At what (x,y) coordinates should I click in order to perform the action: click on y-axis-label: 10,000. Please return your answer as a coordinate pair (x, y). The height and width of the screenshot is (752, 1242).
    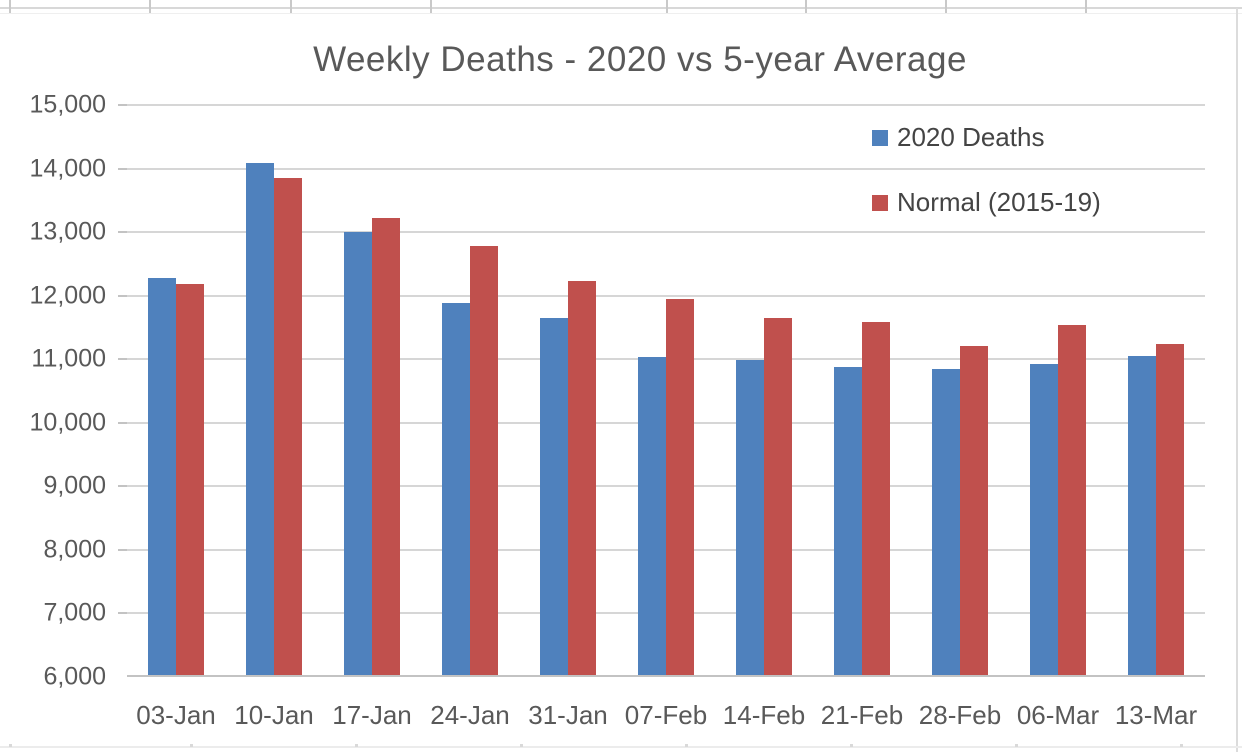
    Looking at the image, I should click on (67, 422).